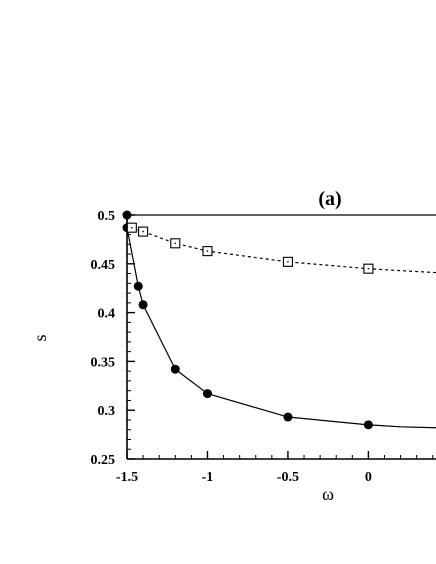 This screenshot has width=436, height=564. Describe the element at coordinates (103, 265) in the screenshot. I see `y-tick-label: 0.45` at that location.